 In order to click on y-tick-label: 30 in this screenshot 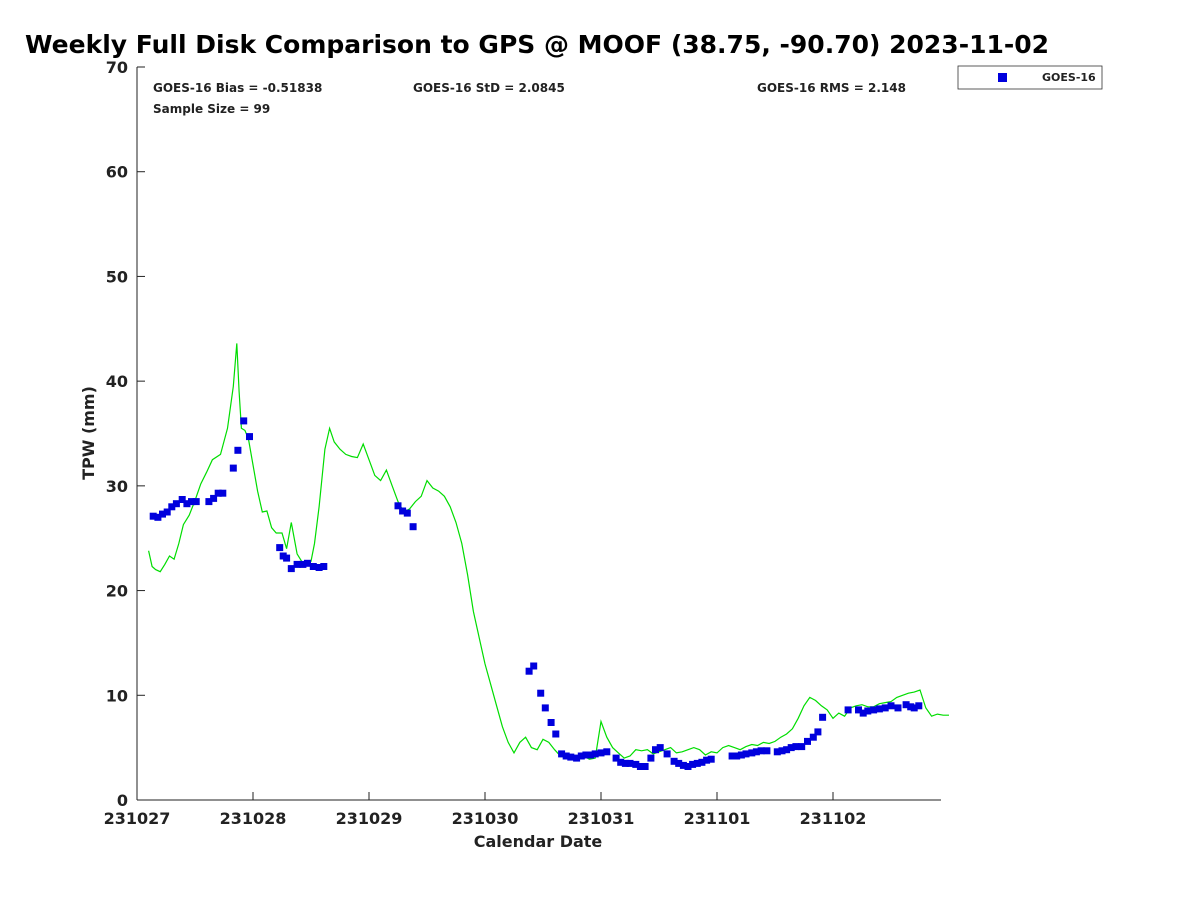, I will do `click(117, 486)`.